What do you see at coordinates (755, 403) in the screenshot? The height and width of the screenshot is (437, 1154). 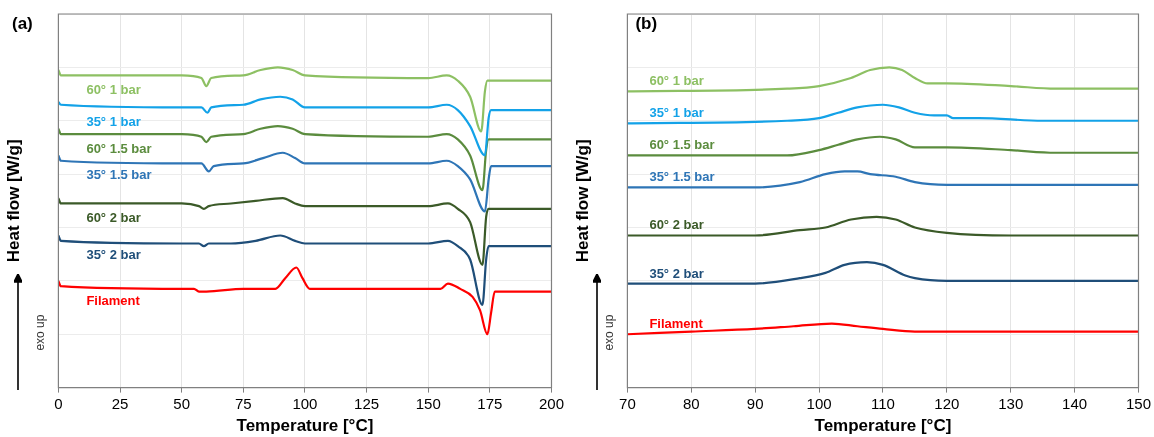 I see `x-tick-label: 90` at bounding box center [755, 403].